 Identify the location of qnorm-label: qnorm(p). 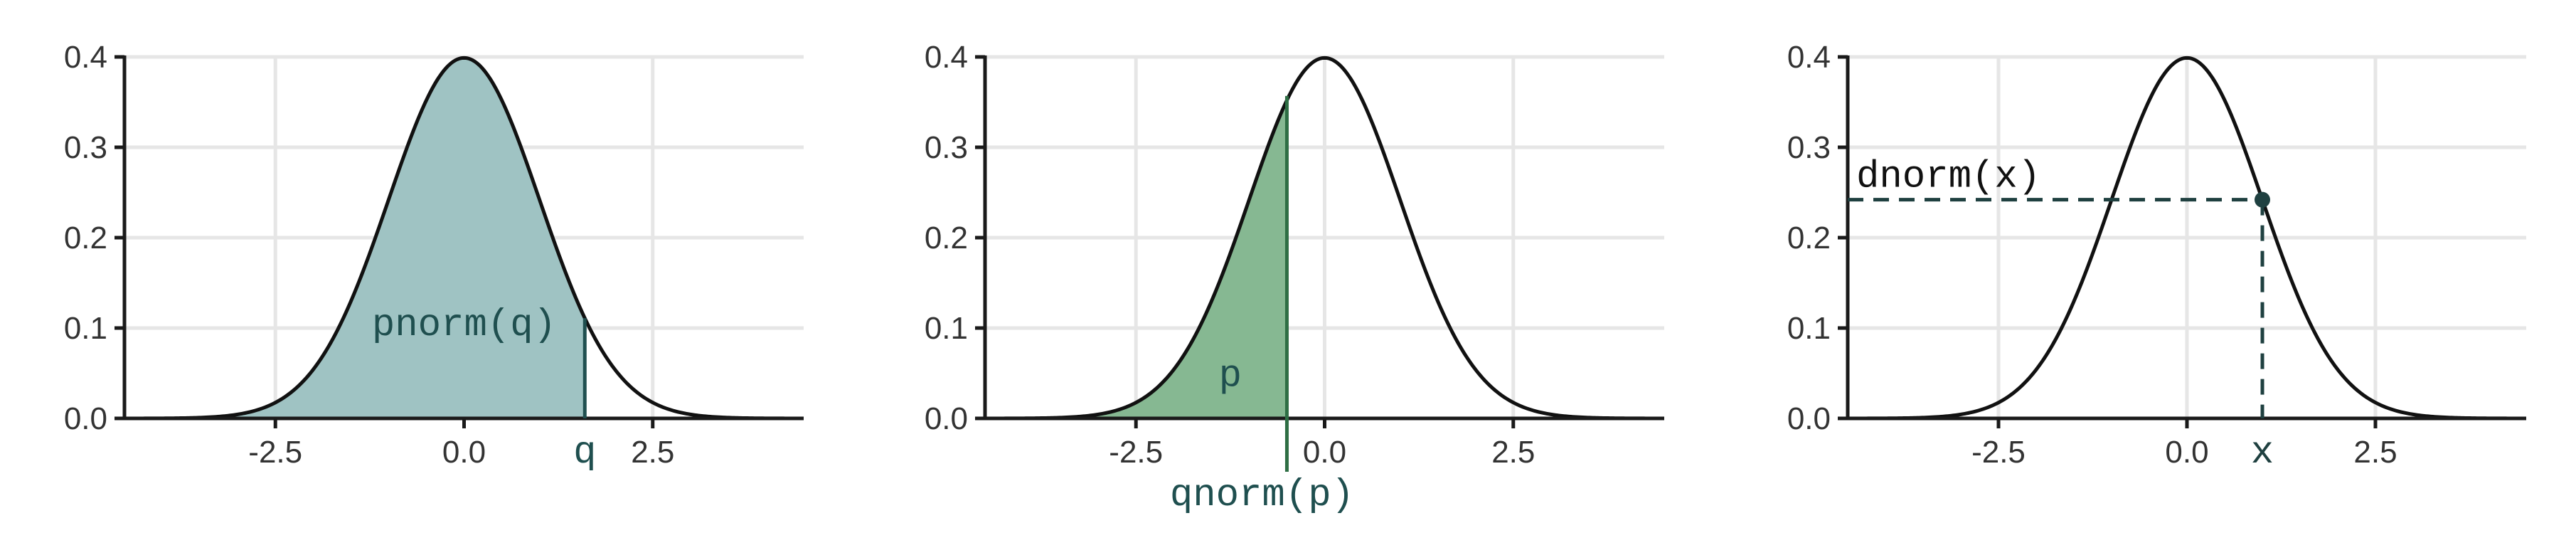
(1262, 495).